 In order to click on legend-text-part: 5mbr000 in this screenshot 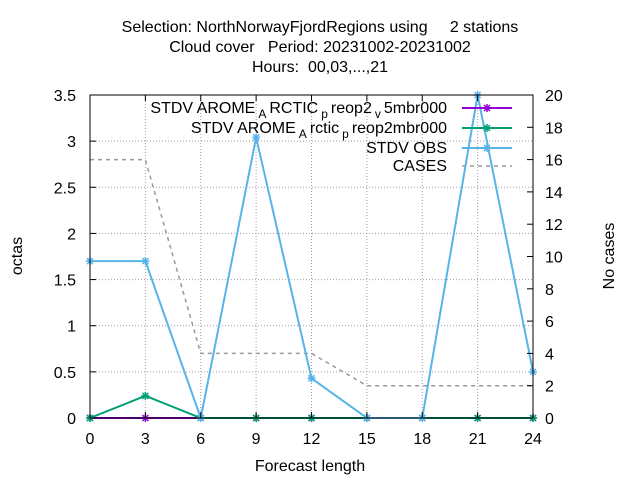, I will do `click(415, 108)`.